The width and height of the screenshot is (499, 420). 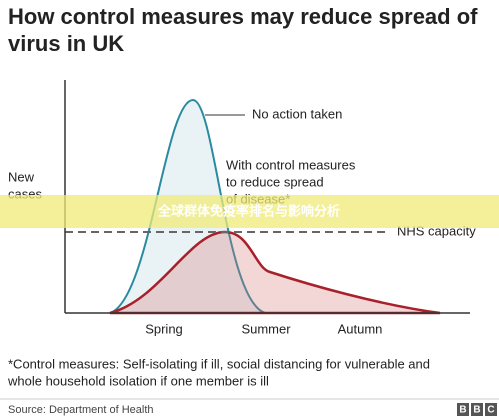 What do you see at coordinates (164, 328) in the screenshot?
I see `x-label: Spring` at bounding box center [164, 328].